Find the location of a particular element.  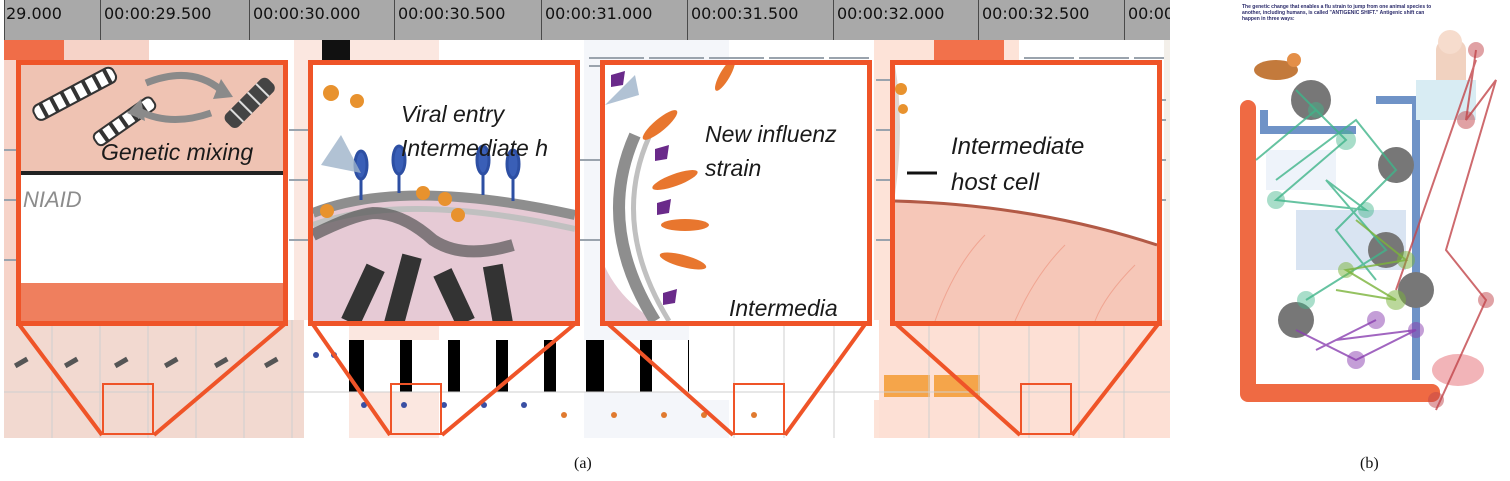

ruler-tick-label: 00:00:32.000 is located at coordinates (891, 13).